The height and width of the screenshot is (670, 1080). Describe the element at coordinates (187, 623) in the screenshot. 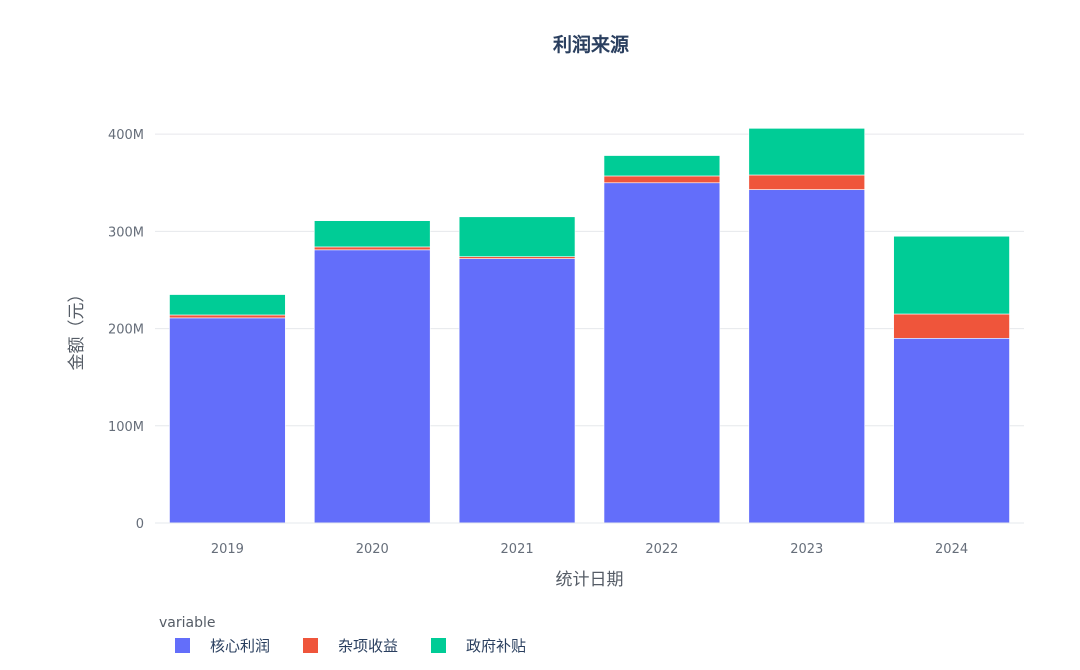

I see `legend-title: variable` at that location.